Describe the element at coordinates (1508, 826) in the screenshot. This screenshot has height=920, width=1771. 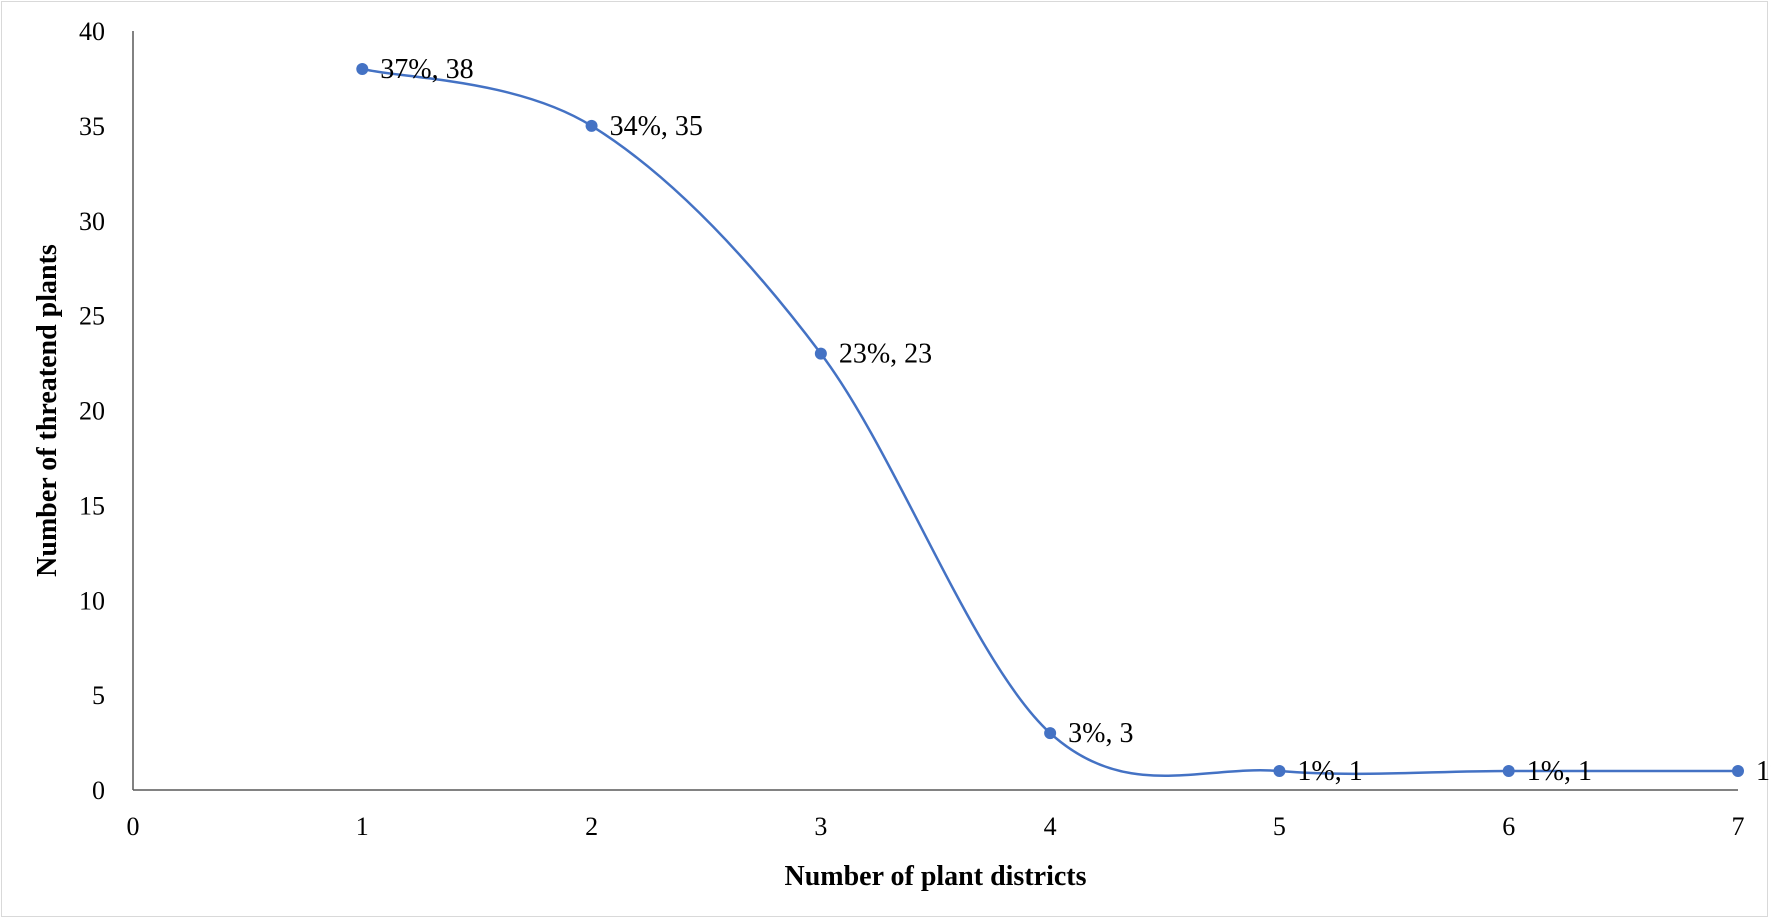
I see `x-tick-label: 6` at that location.